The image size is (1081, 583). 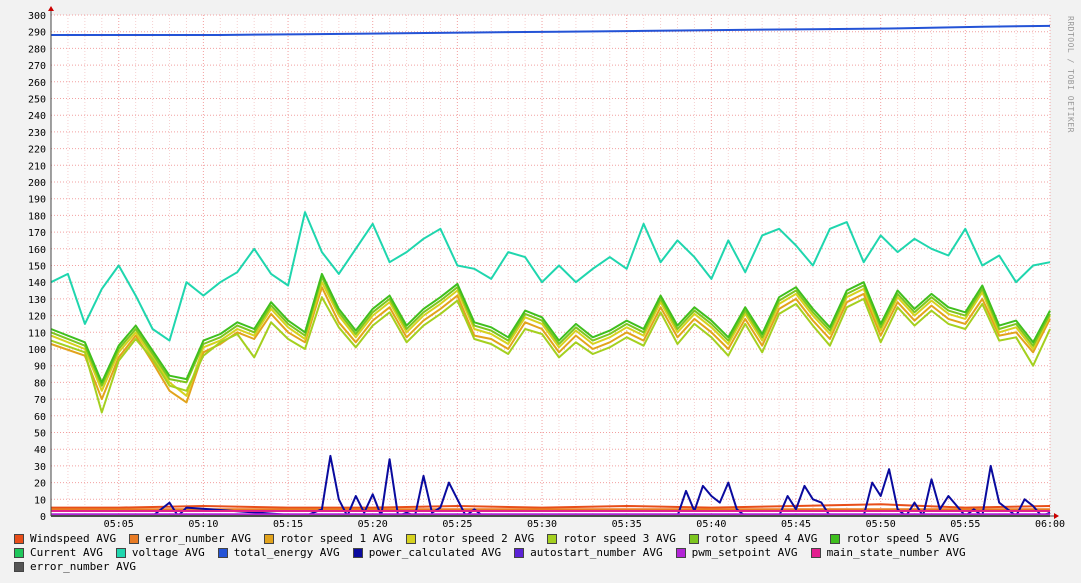 What do you see at coordinates (37, 66) in the screenshot?
I see `y-tick-label: 270` at bounding box center [37, 66].